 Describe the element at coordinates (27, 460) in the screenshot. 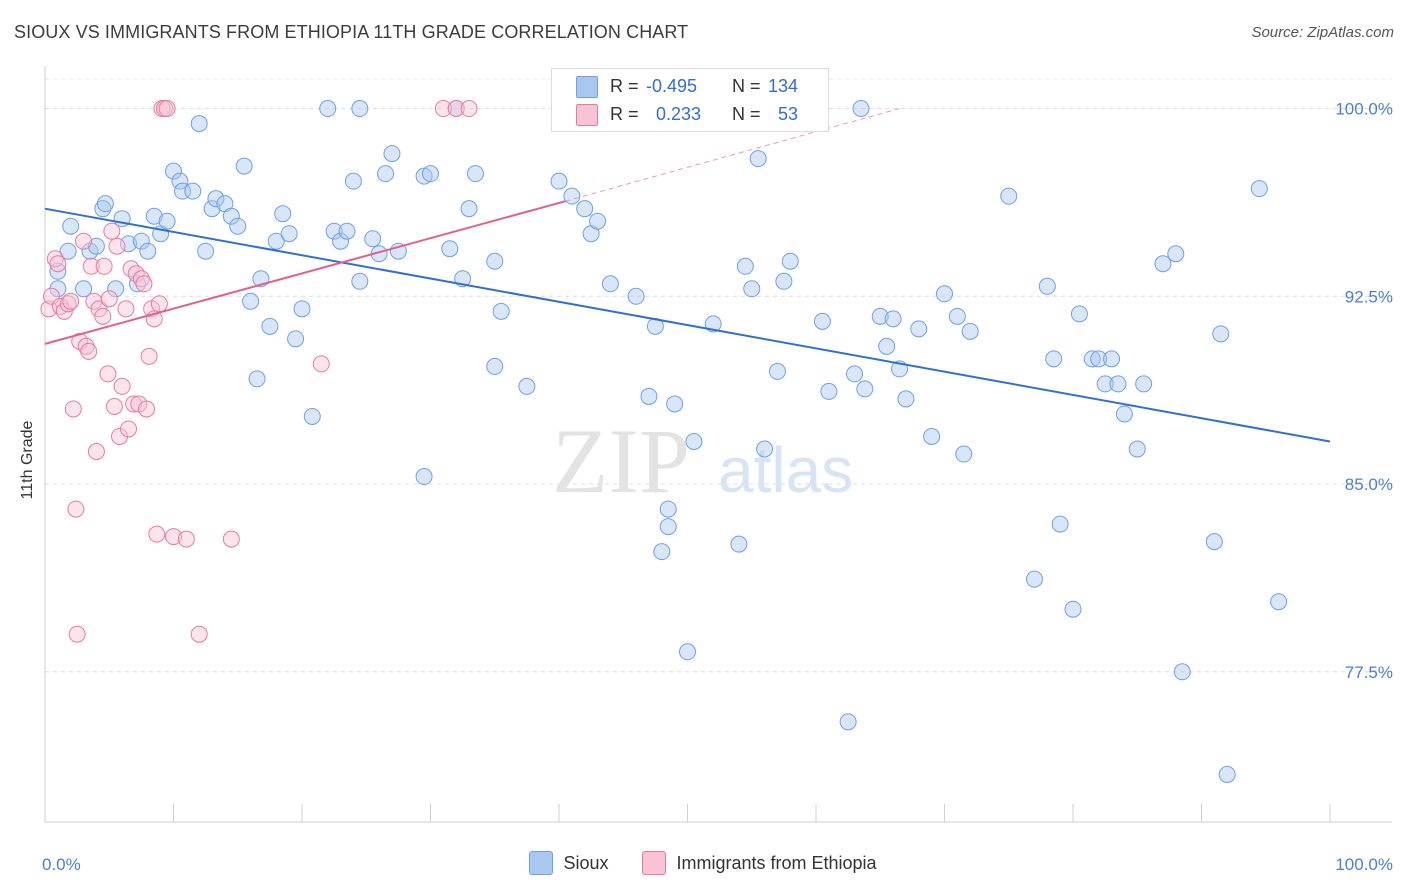

I see `y-axis-label: 11th Grade` at that location.